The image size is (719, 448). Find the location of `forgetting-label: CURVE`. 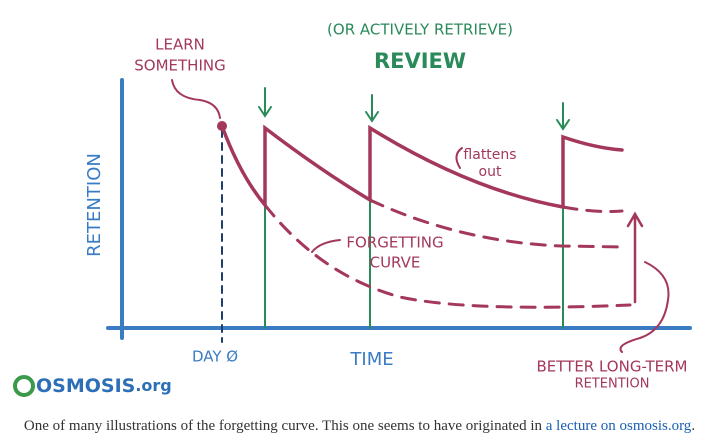

forgetting-label: CURVE is located at coordinates (395, 263).